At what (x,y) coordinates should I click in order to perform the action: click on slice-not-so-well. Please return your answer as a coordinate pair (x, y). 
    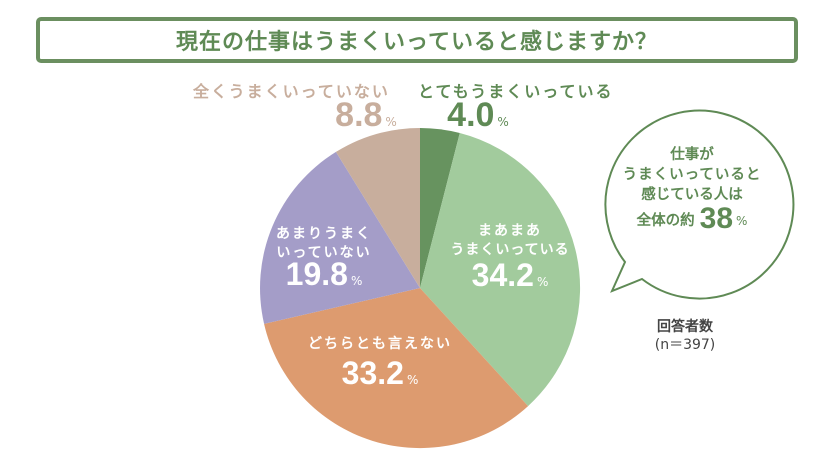
    Looking at the image, I should click on (340, 237).